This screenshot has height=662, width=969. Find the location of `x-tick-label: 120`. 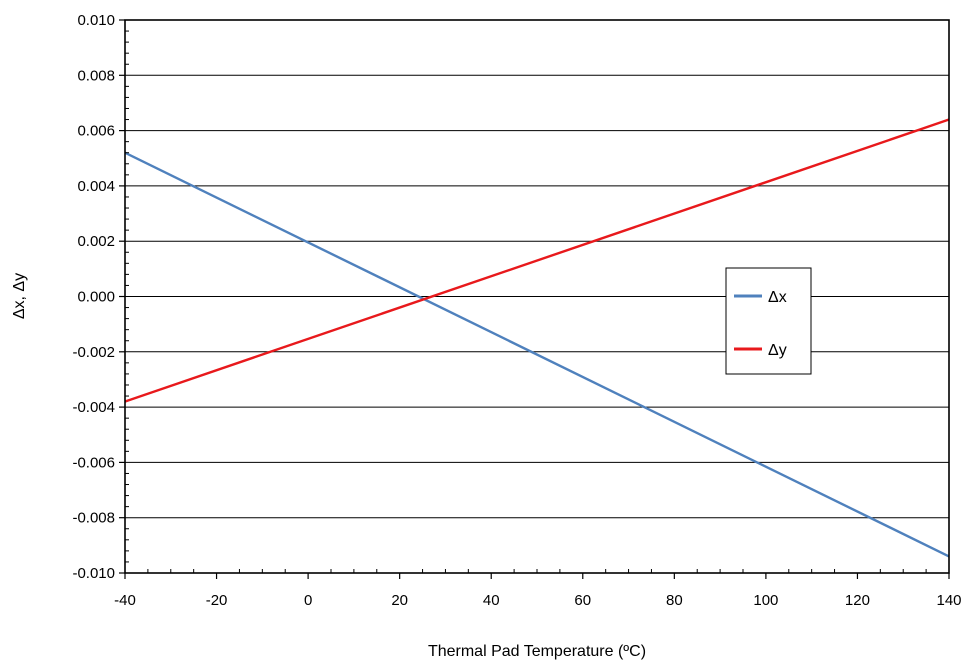

x-tick-label: 120 is located at coordinates (857, 600).